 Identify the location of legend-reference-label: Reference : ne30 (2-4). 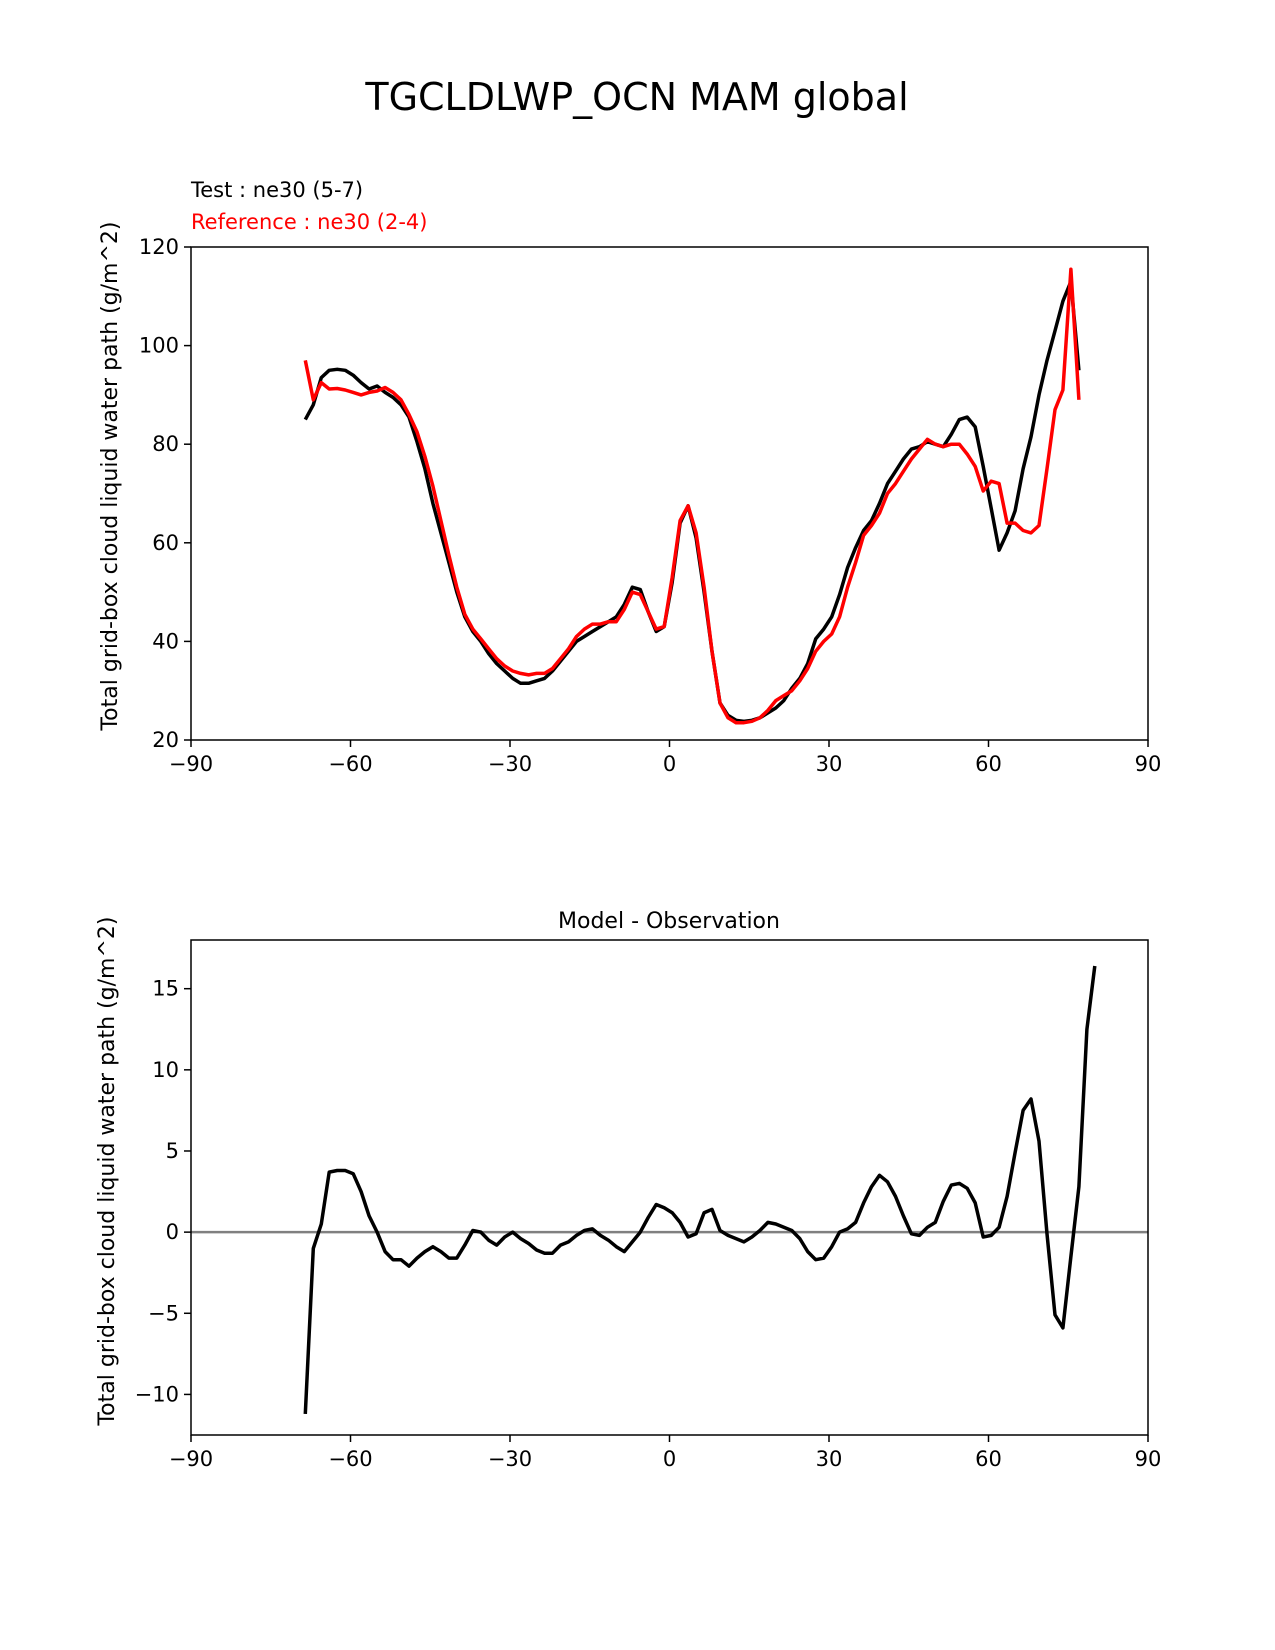
(309, 222).